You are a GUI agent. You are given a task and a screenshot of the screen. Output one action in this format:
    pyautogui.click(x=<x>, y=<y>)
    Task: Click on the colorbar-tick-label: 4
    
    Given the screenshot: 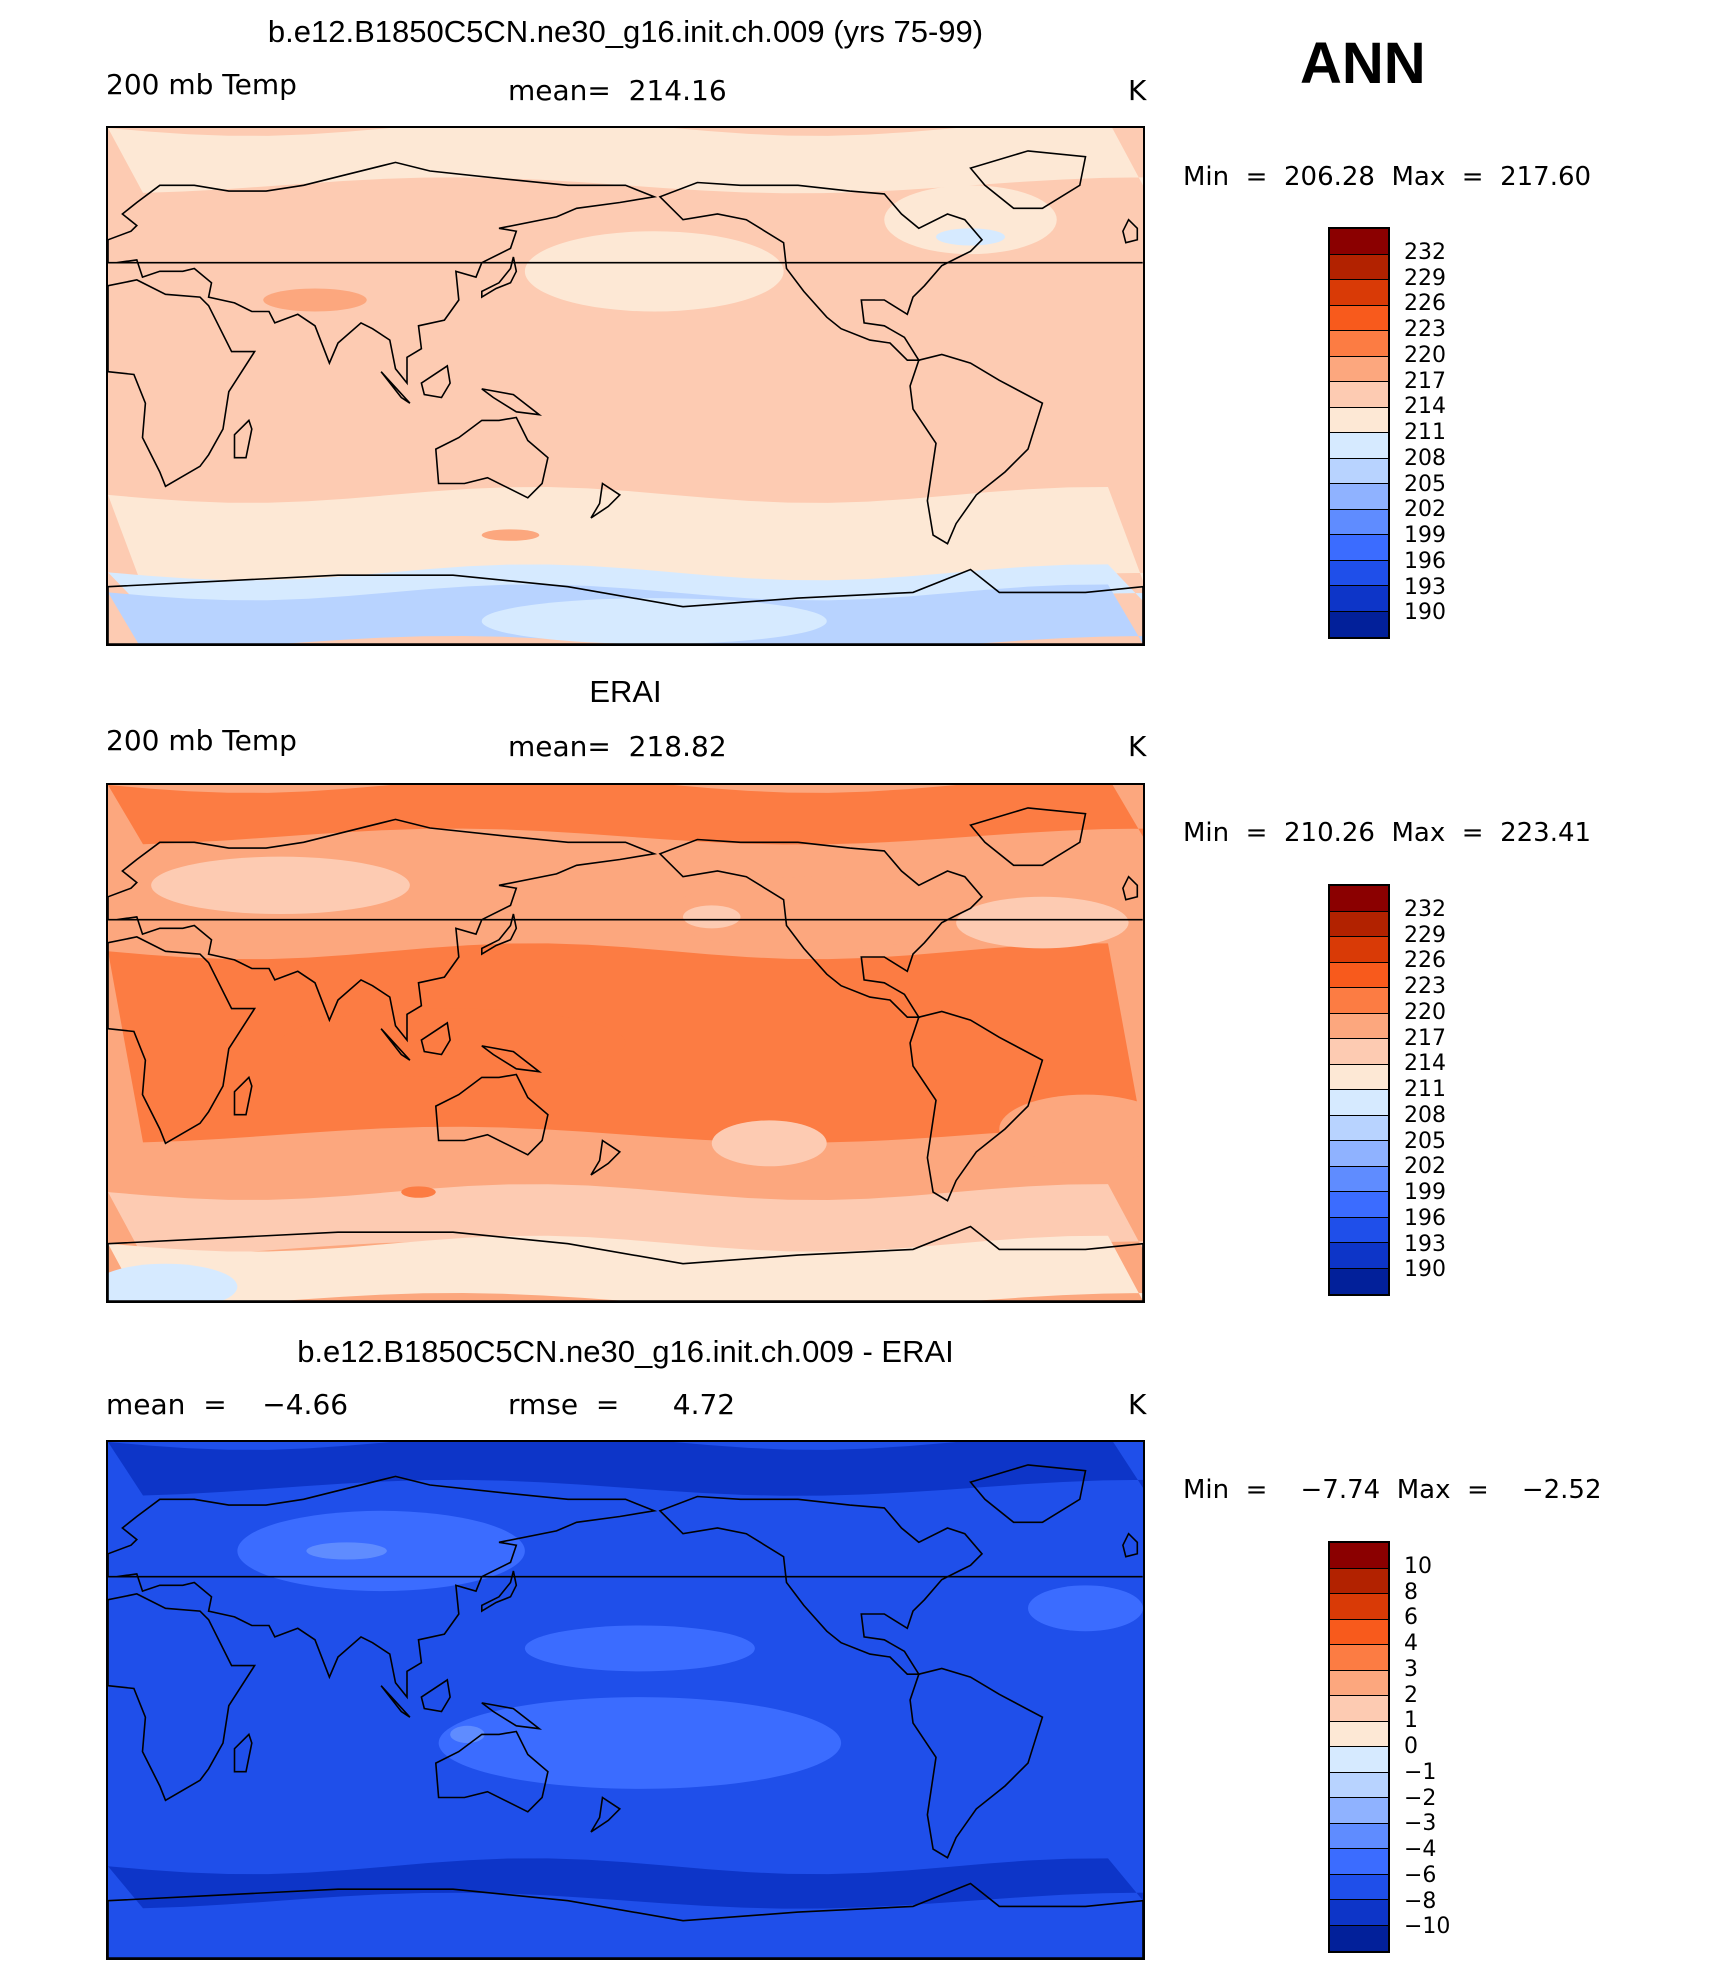 What is the action you would take?
    pyautogui.click(x=1411, y=1643)
    